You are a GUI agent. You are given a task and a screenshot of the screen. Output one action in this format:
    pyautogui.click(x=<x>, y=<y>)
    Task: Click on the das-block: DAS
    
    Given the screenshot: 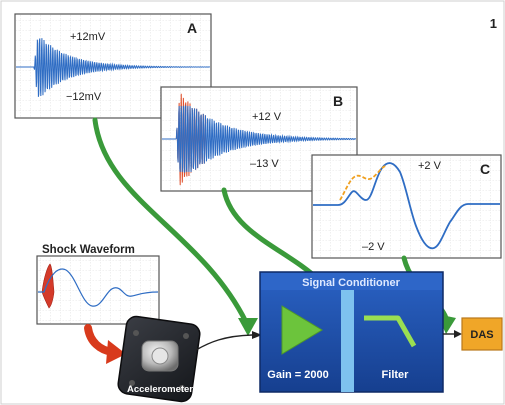 What is the action you would take?
    pyautogui.click(x=482, y=334)
    